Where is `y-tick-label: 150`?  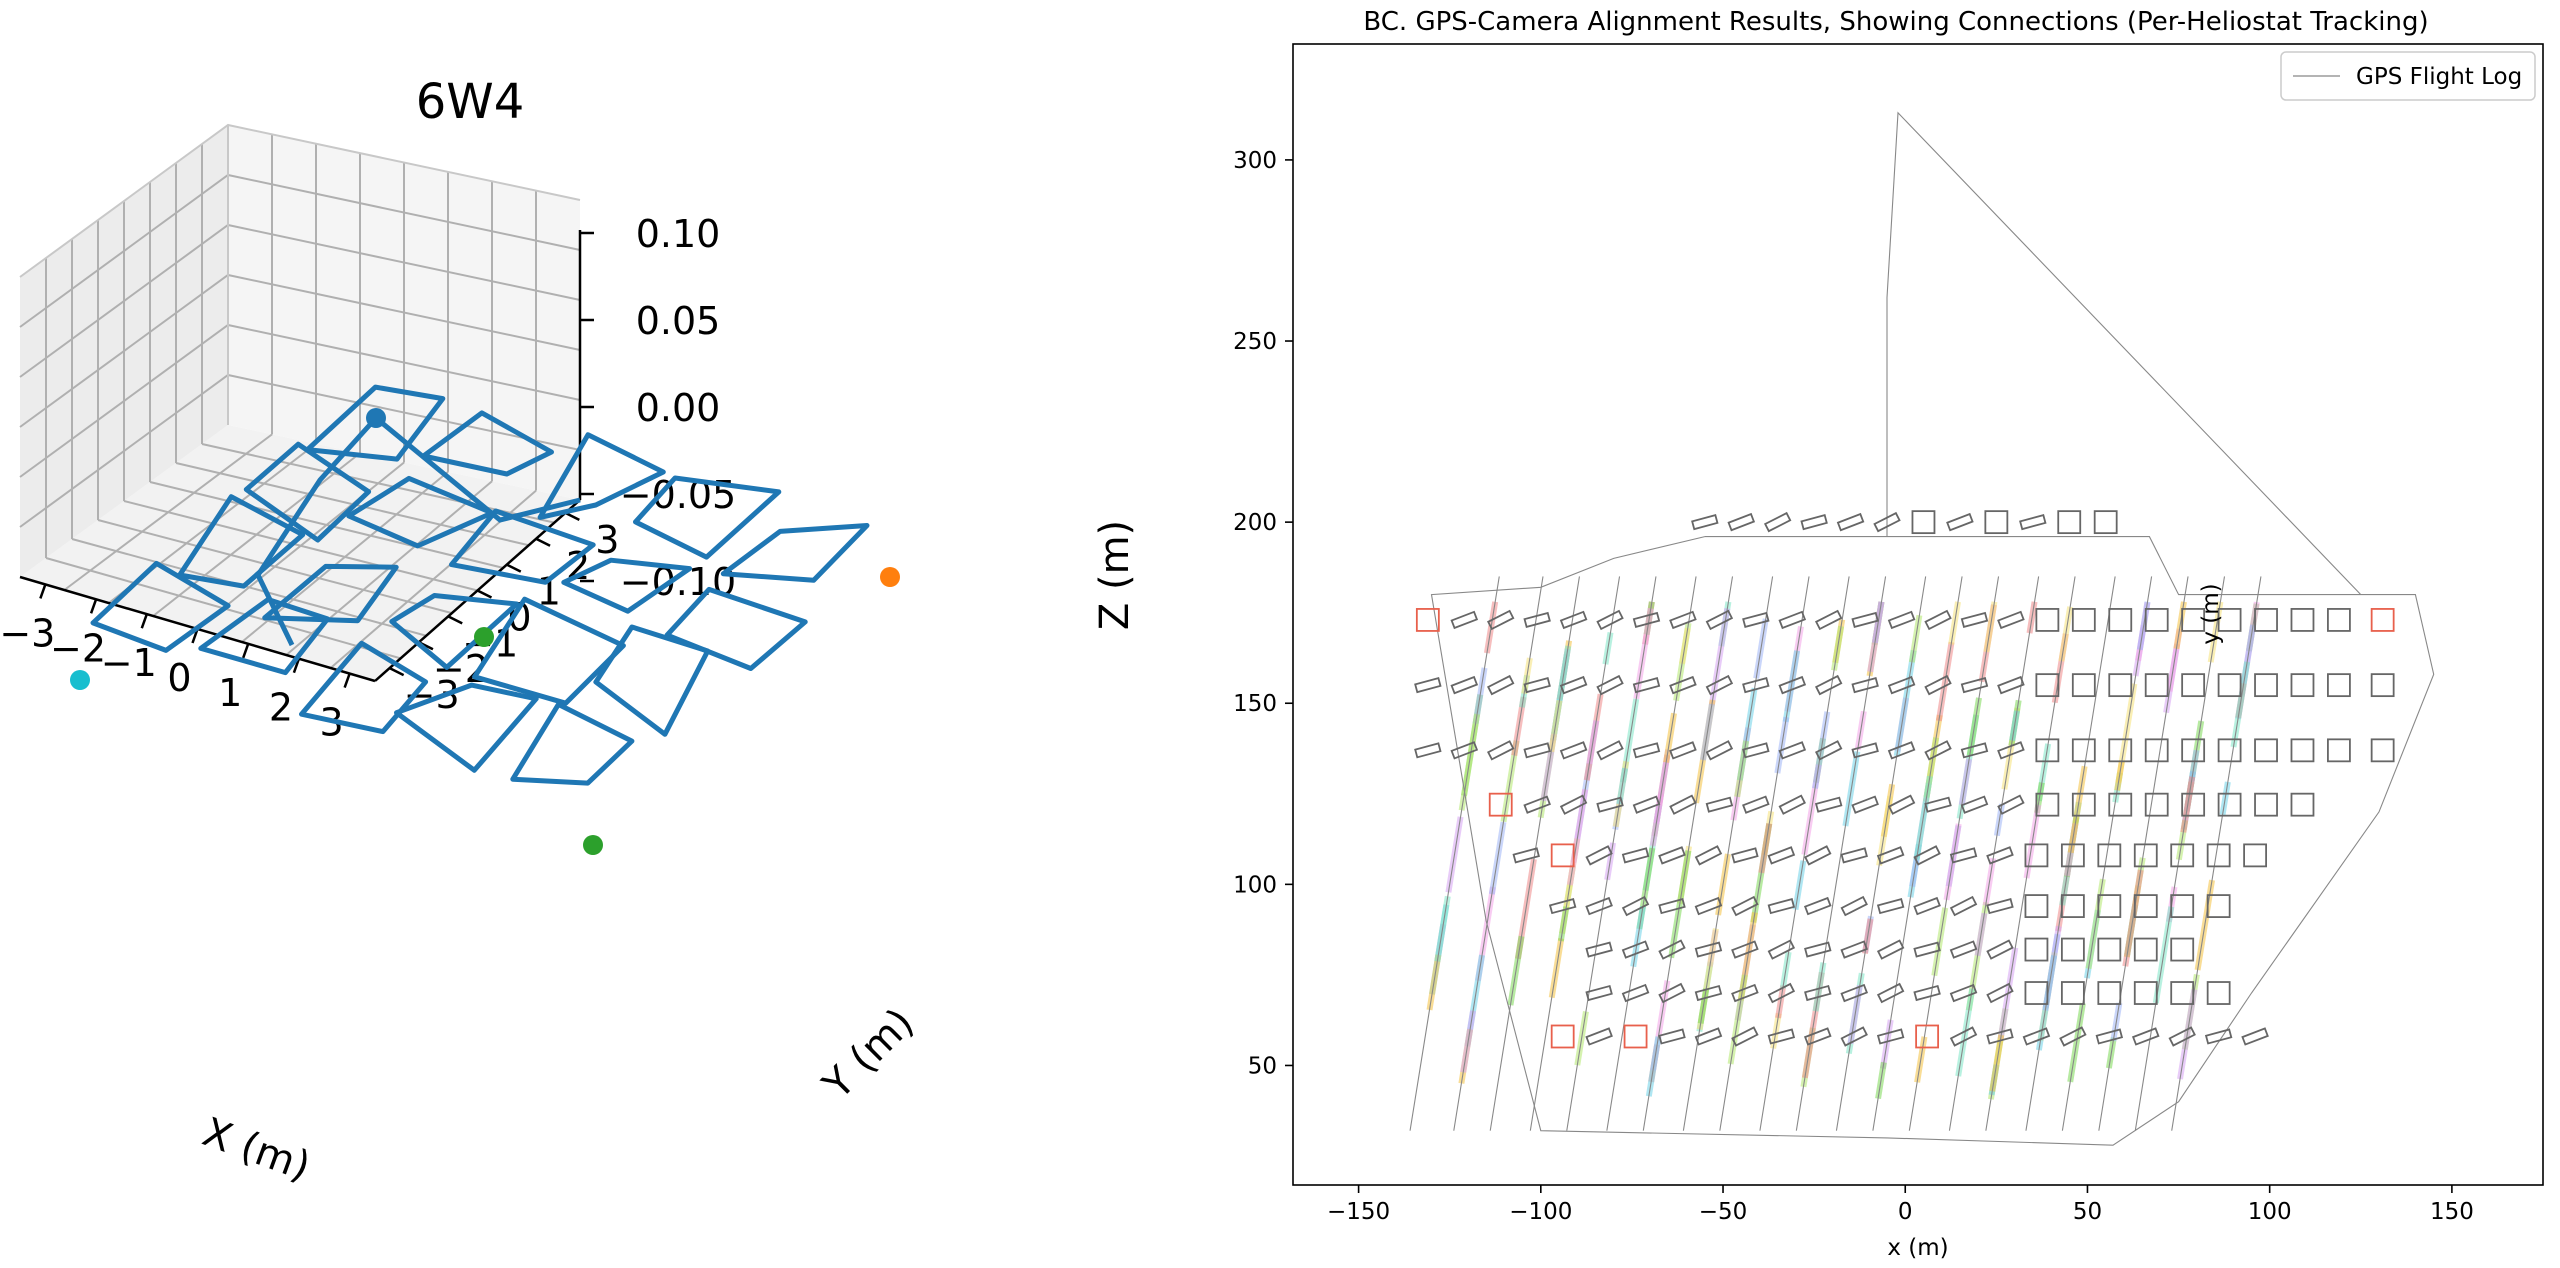
y-tick-label: 150 is located at coordinates (1255, 704).